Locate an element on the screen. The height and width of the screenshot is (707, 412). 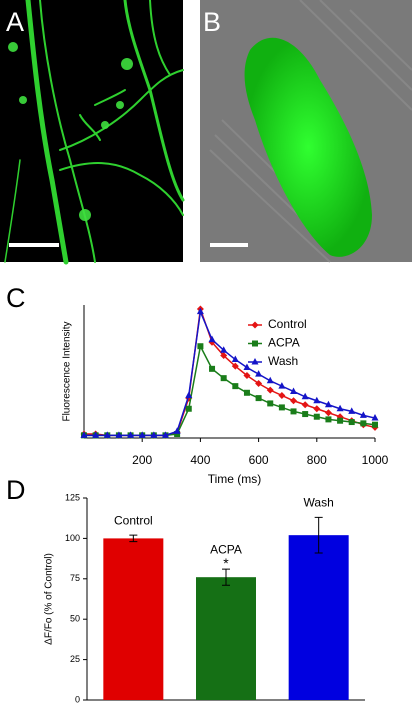
x-tick-label: 1000 is located at coordinates (375, 460).